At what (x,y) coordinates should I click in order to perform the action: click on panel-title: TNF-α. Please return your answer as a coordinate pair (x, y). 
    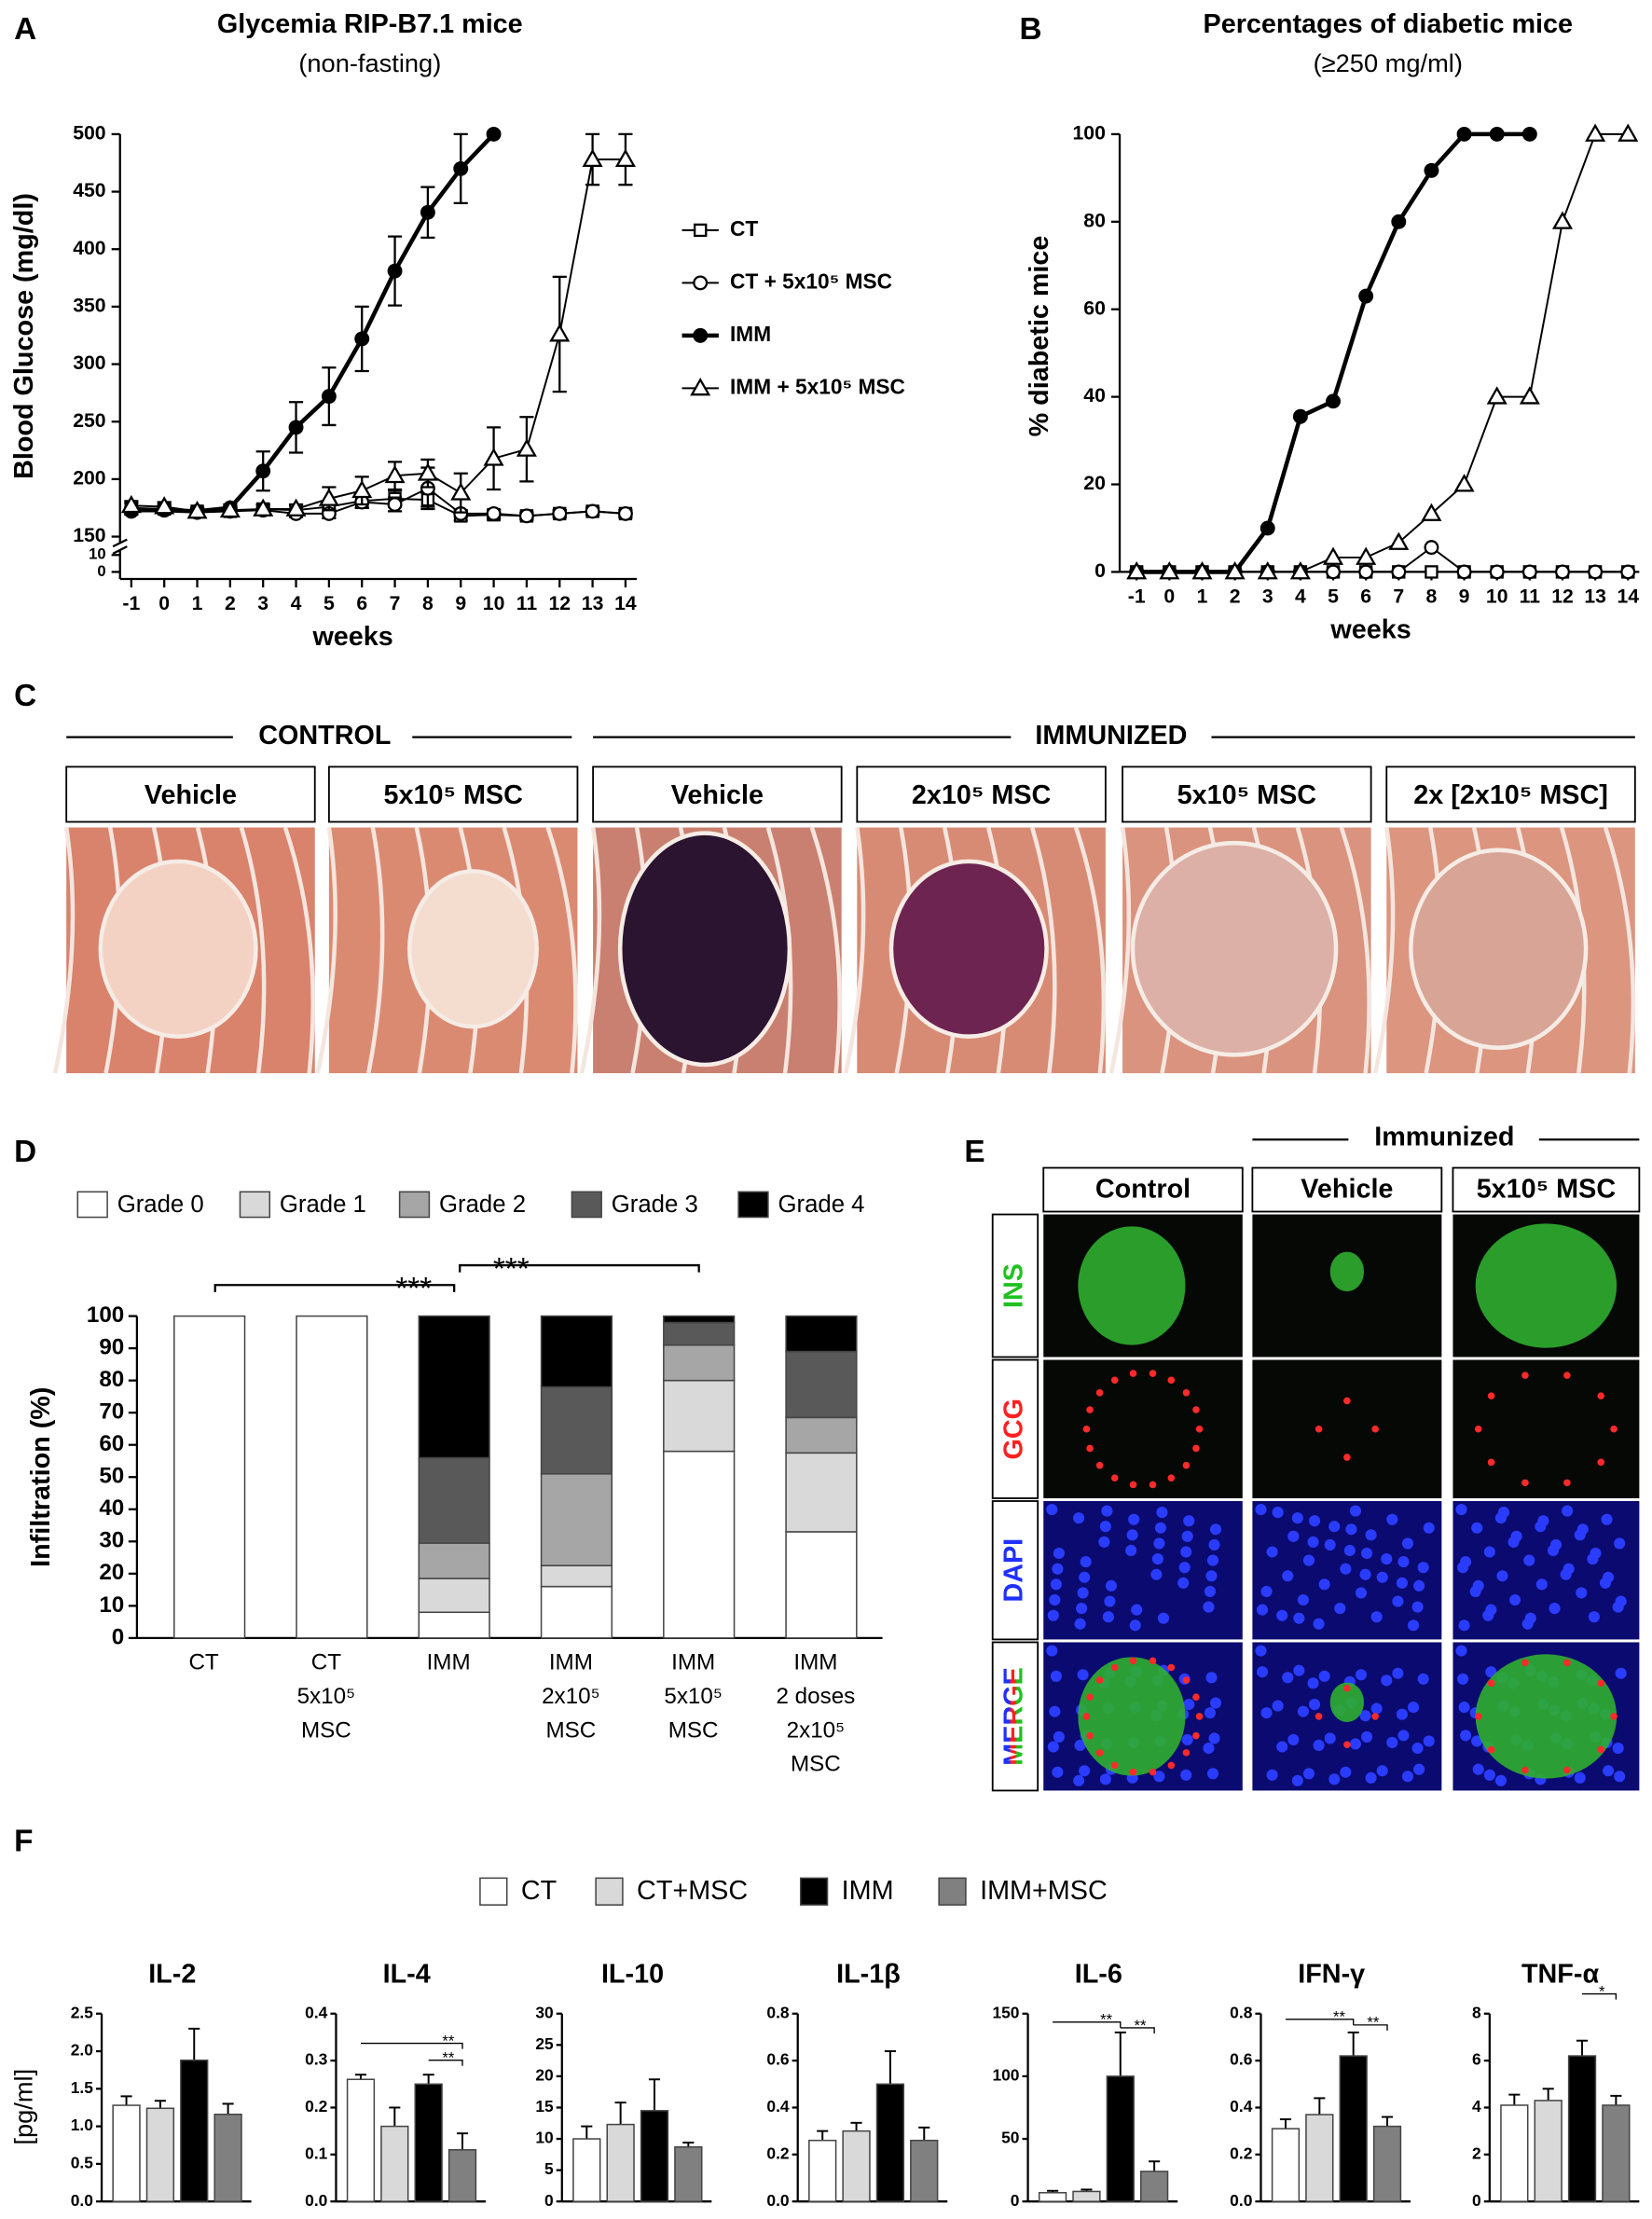
    Looking at the image, I should click on (1560, 1974).